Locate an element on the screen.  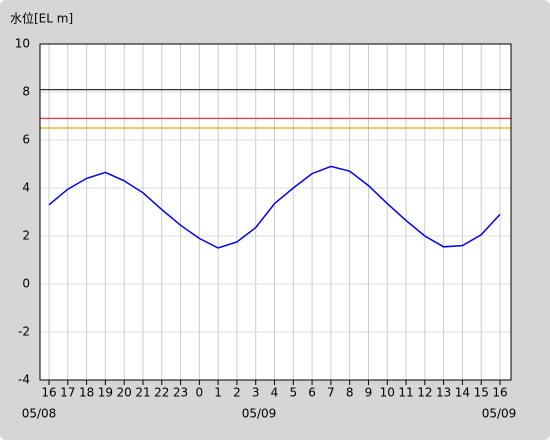
x-tick-label: 10 is located at coordinates (387, 393).